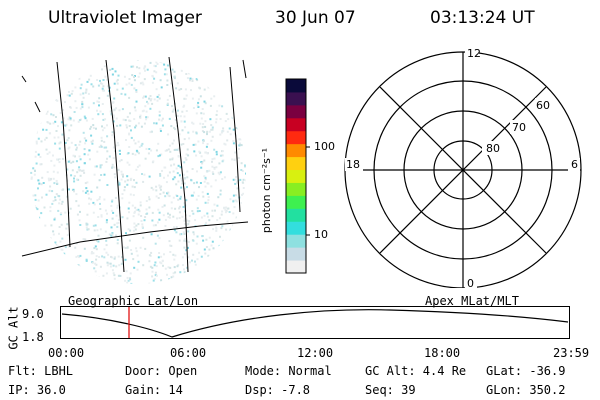 The height and width of the screenshot is (400, 600). What do you see at coordinates (66, 353) in the screenshot?
I see `xtick-00: 00:00` at bounding box center [66, 353].